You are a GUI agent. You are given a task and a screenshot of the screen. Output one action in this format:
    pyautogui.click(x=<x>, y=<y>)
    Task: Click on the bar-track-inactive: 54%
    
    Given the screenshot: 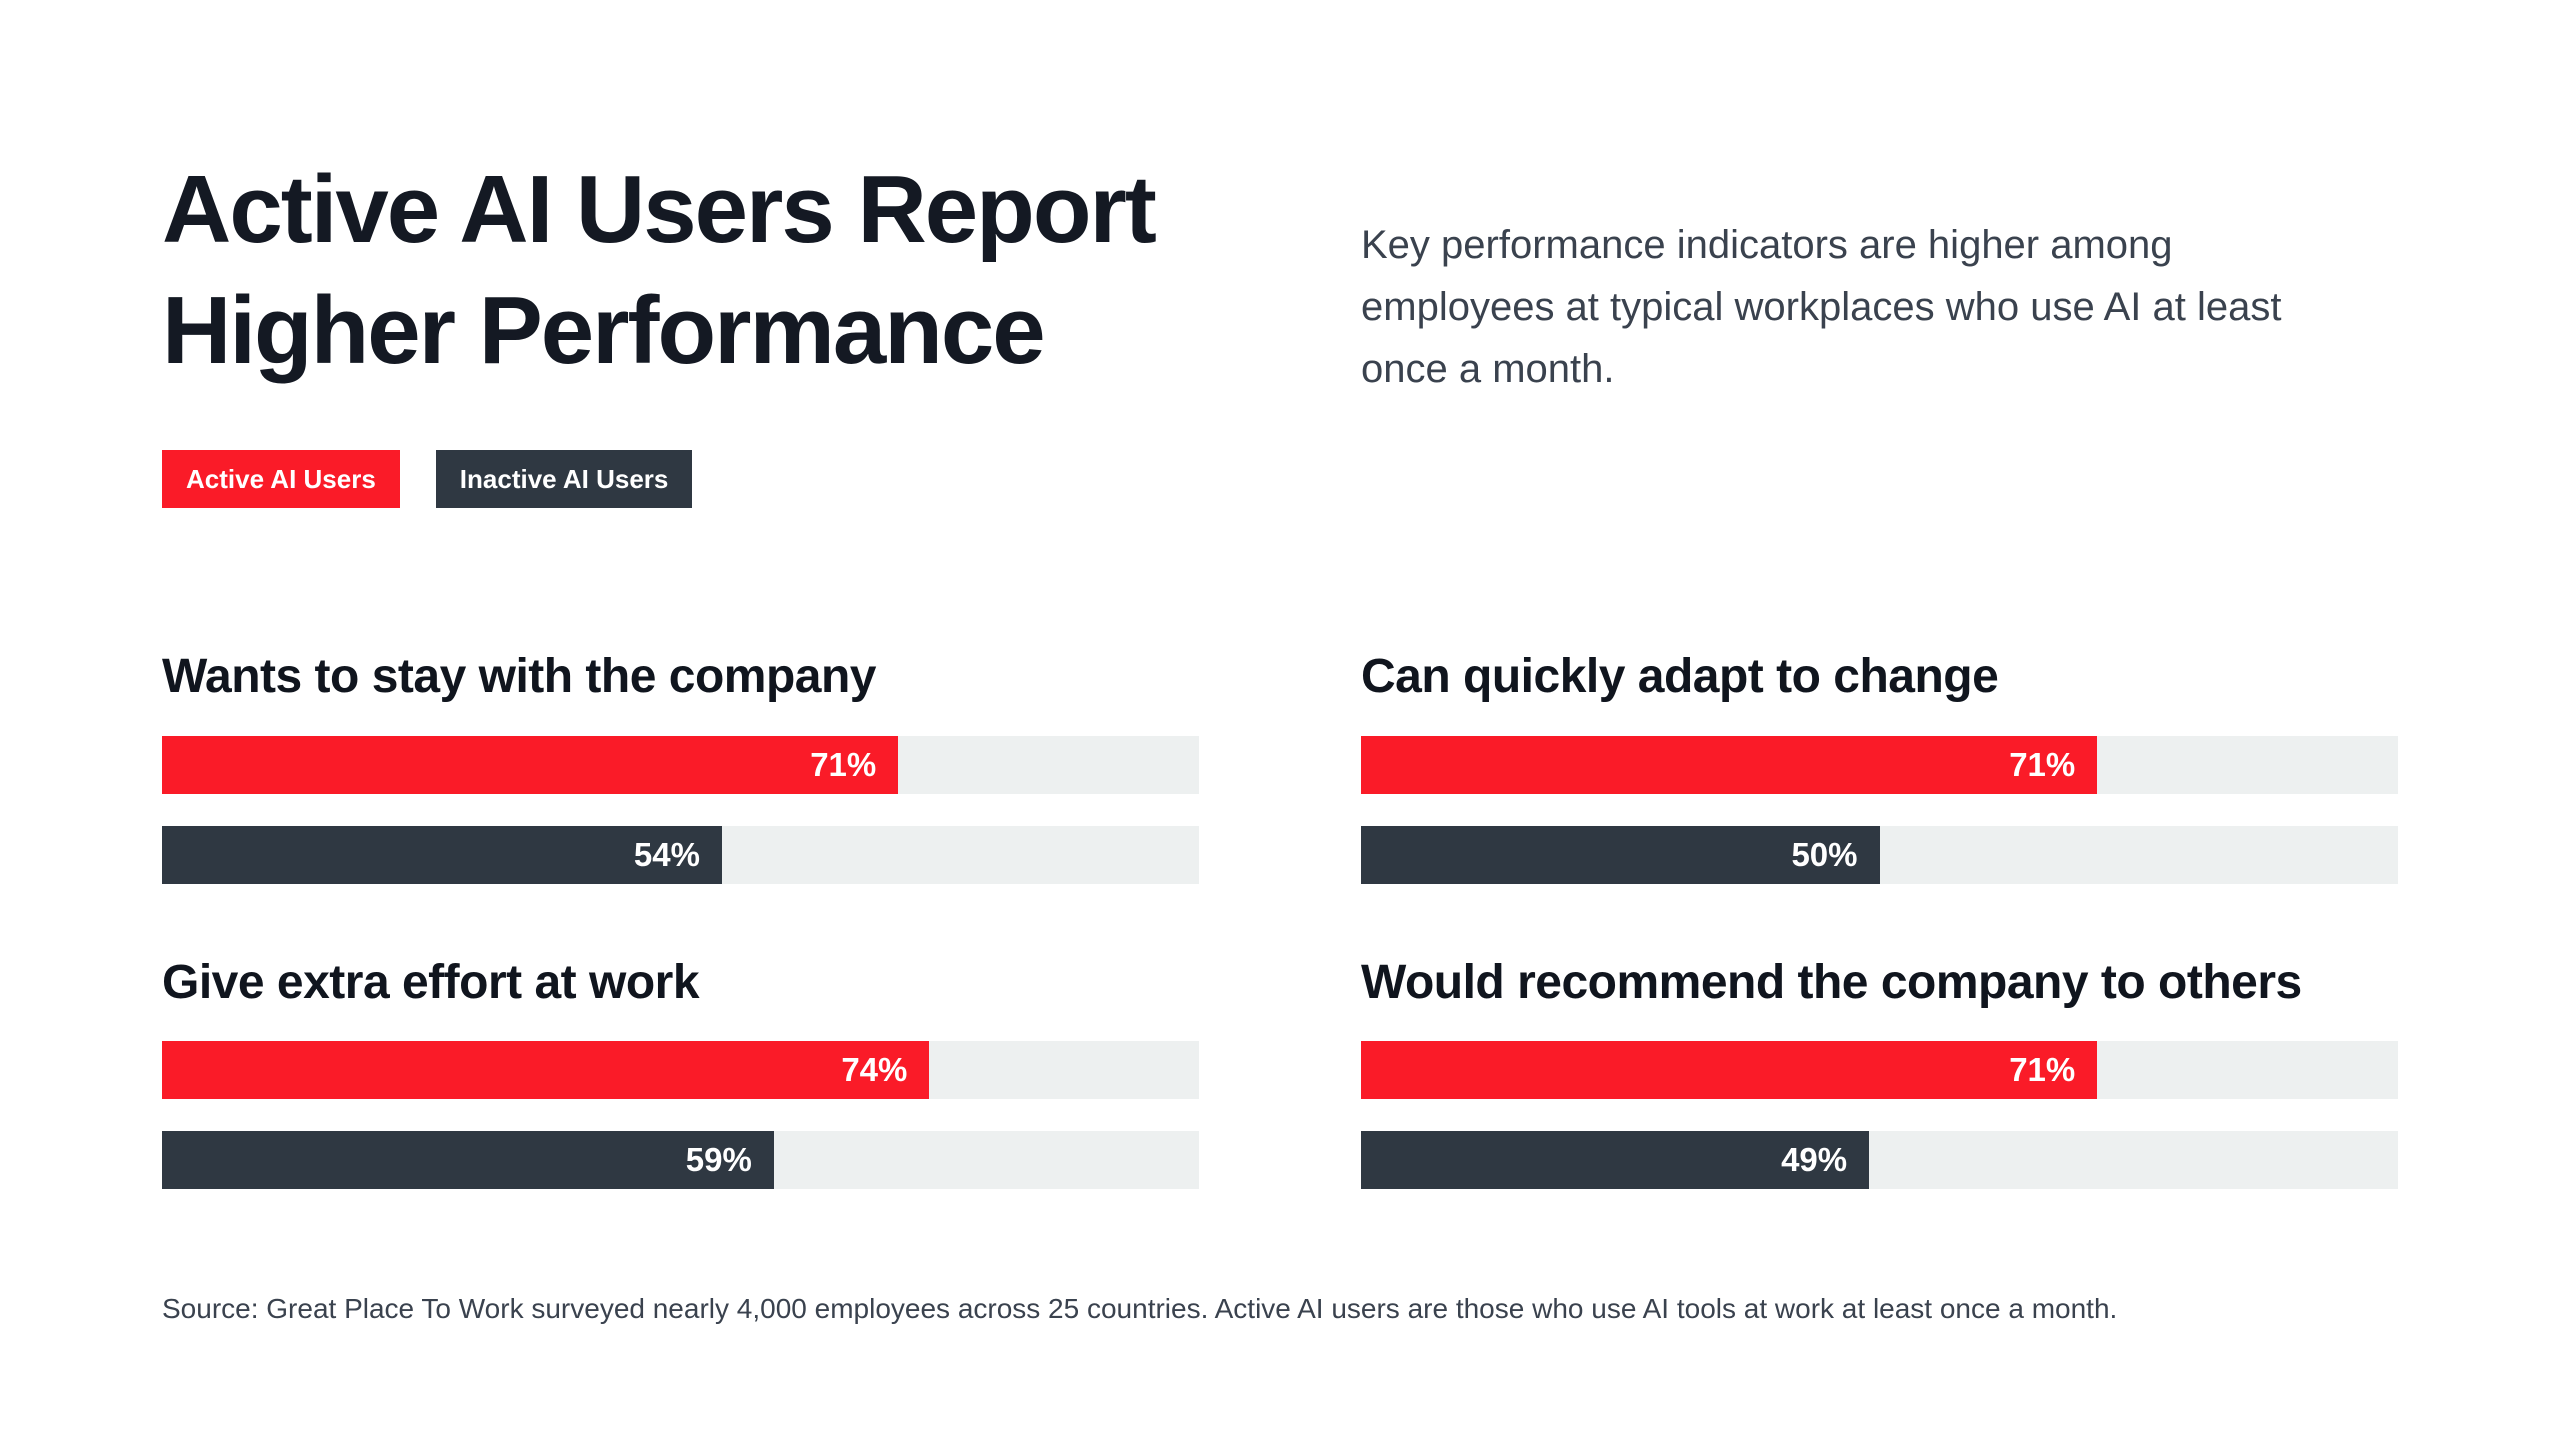 What is the action you would take?
    pyautogui.click(x=680, y=854)
    